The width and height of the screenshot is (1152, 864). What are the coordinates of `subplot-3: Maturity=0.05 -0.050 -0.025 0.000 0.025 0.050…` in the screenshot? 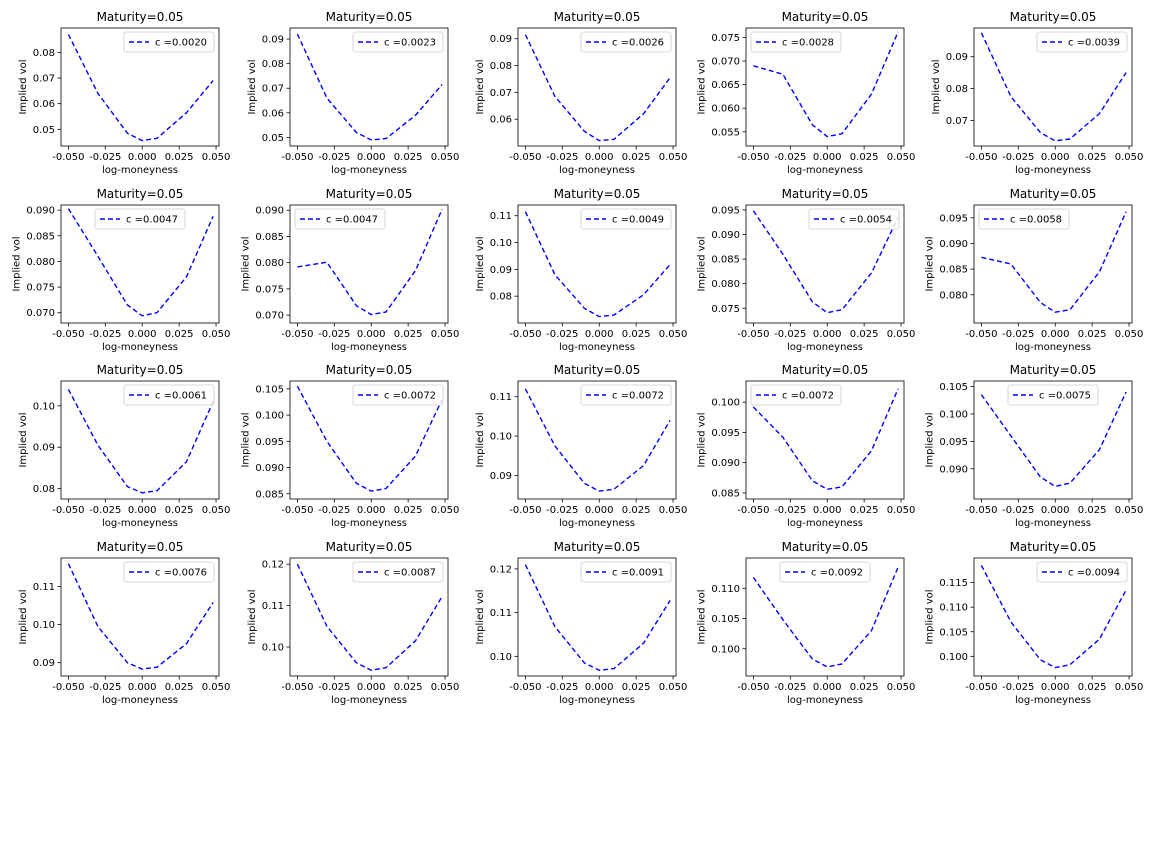 It's located at (581, 93).